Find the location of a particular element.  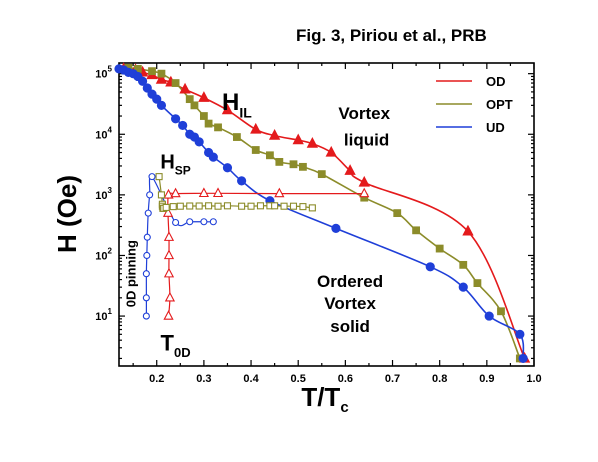

x-tick-label: 0.9 is located at coordinates (486, 379).